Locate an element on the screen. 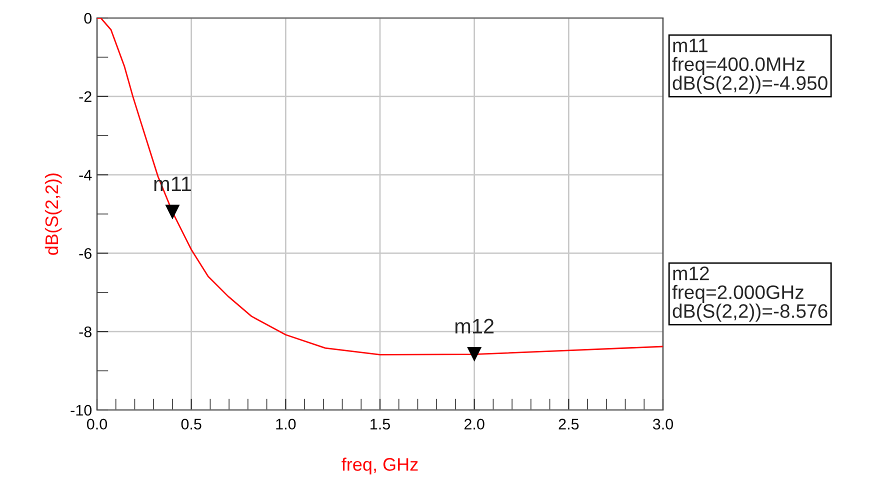 This screenshot has width=893, height=499. text: m12 freq=2.000GHz dB(S(2,2))=-8.576 is located at coordinates (750, 294).